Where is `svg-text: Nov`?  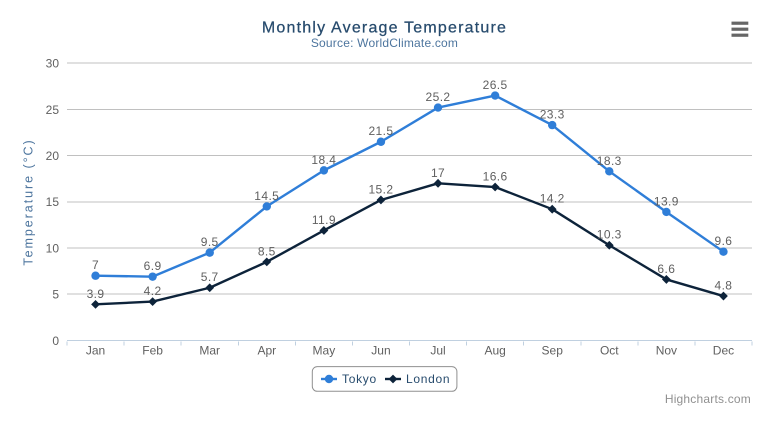 svg-text: Nov is located at coordinates (666, 351).